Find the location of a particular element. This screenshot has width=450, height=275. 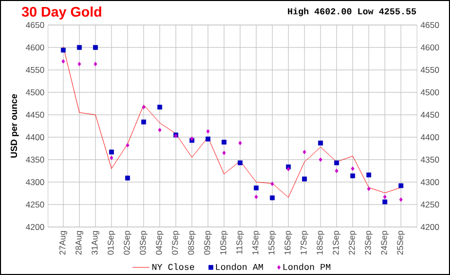

legend-label: London PM is located at coordinates (306, 266).